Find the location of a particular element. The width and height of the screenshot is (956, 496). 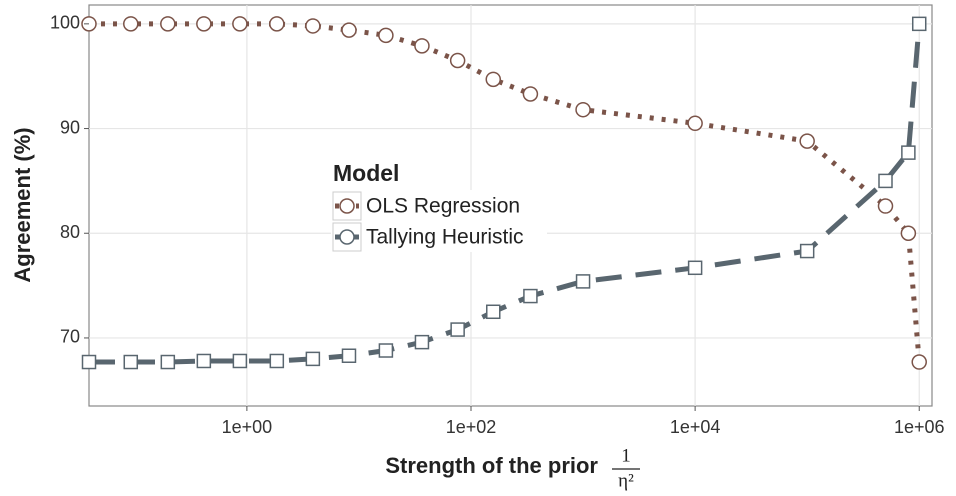

x-tick-label: 1e+02 is located at coordinates (471, 427).